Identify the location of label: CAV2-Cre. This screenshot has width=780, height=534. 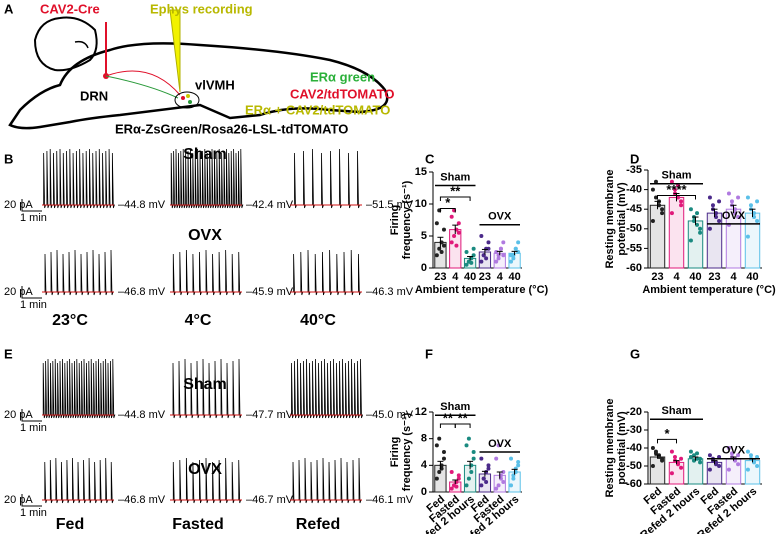
(70, 8).